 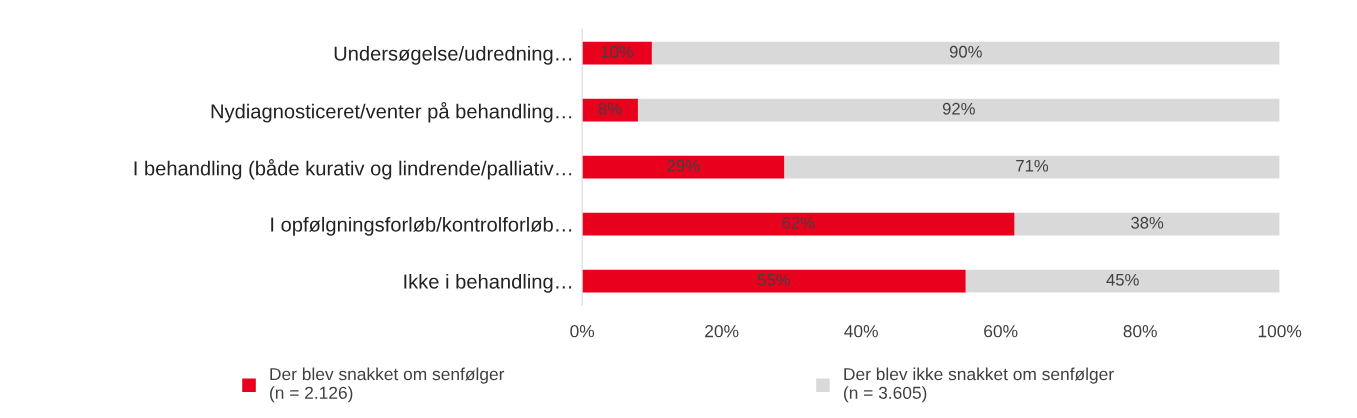 I want to click on x-tick-label: 60%, so click(x=1001, y=331).